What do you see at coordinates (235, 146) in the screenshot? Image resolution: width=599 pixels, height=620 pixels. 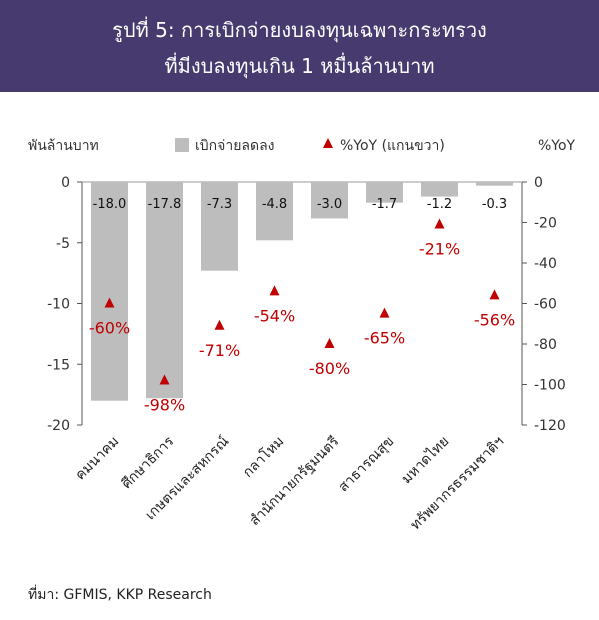 I see `legend-bar-label: เบิกจ่ายลดลง` at bounding box center [235, 146].